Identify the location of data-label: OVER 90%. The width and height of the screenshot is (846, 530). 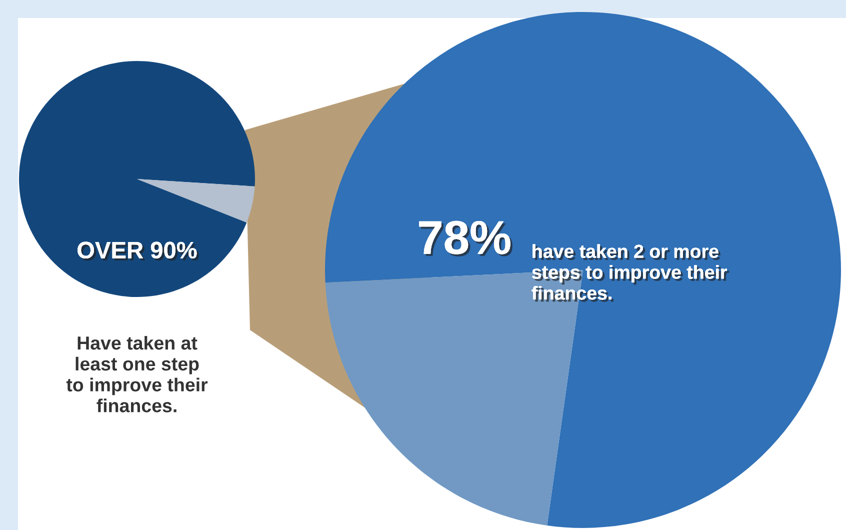
(138, 251).